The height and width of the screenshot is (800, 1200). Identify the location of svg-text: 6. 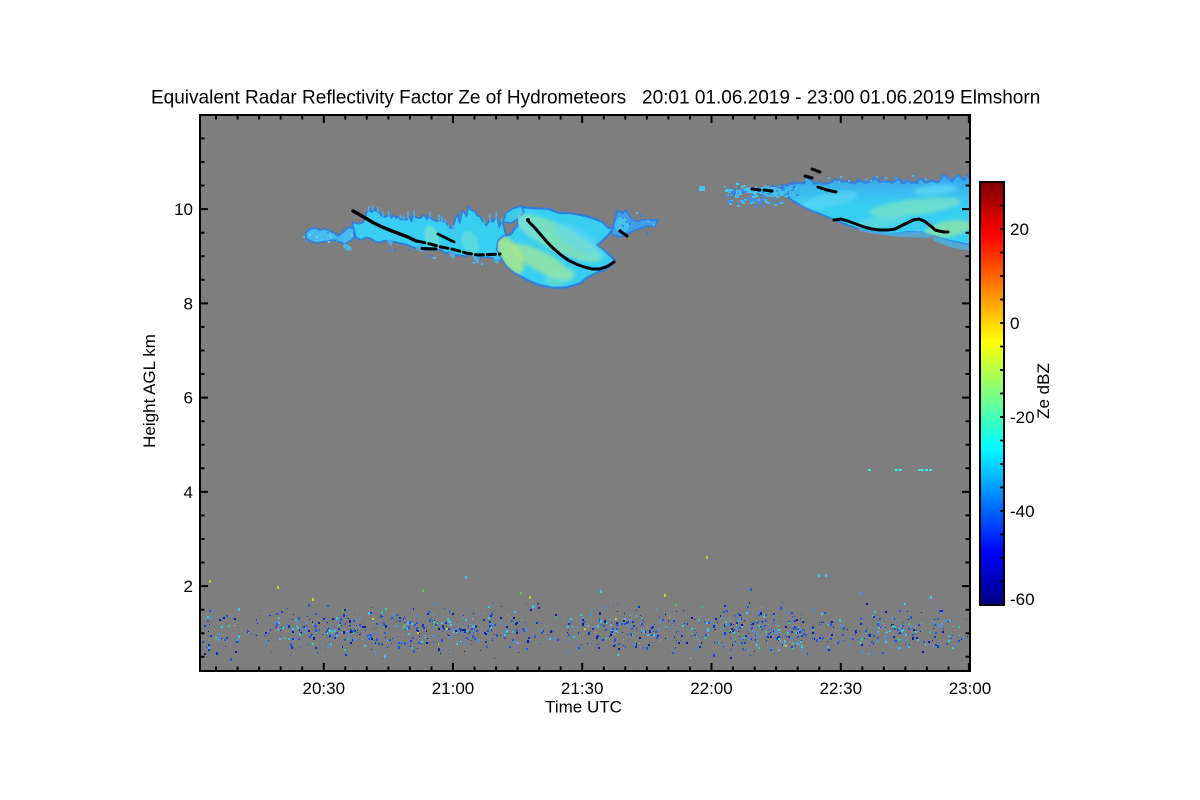
(188, 398).